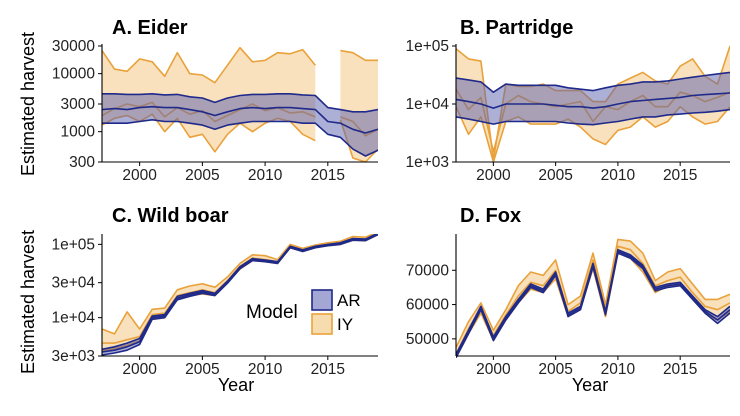 The width and height of the screenshot is (740, 416). Describe the element at coordinates (516, 28) in the screenshot. I see `panel-title: B. Partridge` at that location.